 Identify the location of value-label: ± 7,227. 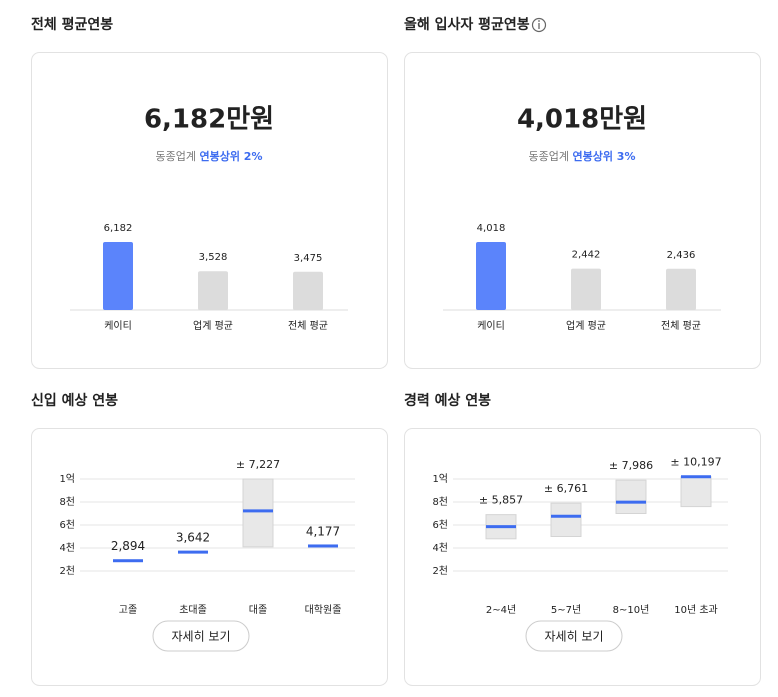
(258, 464).